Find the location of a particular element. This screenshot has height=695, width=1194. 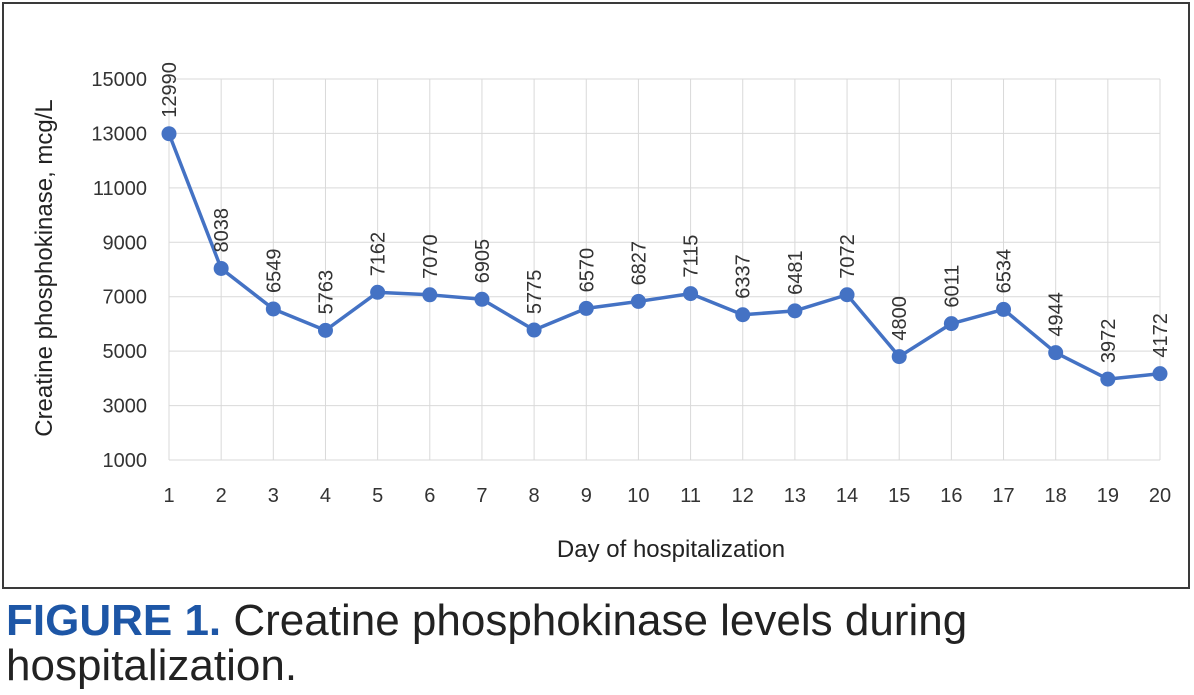

x-tick-label: 5 is located at coordinates (377, 496).